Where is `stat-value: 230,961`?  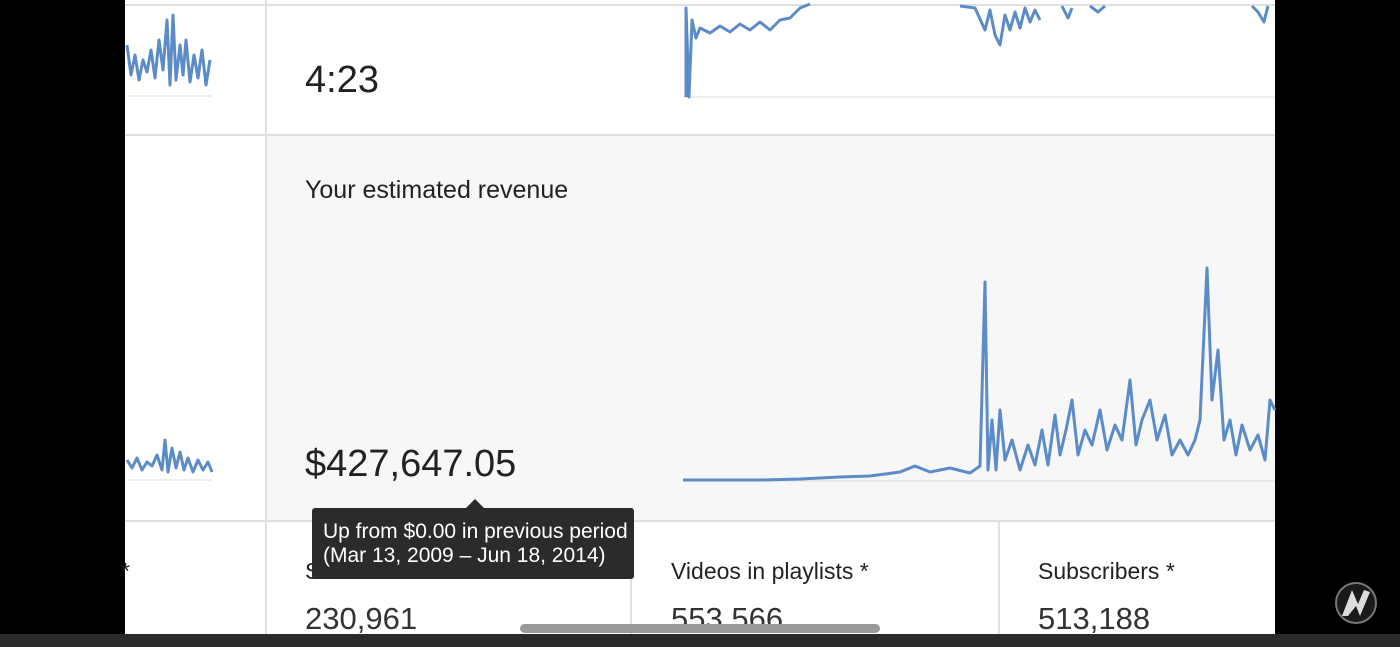 stat-value: 230,961 is located at coordinates (361, 618).